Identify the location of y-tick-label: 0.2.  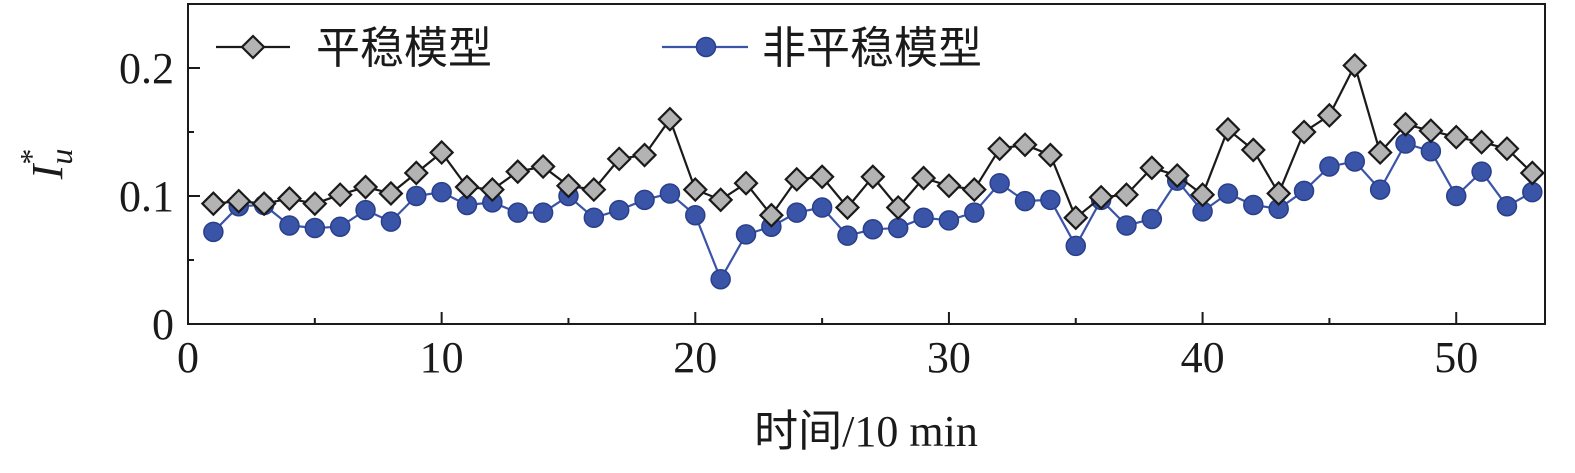
(146, 68).